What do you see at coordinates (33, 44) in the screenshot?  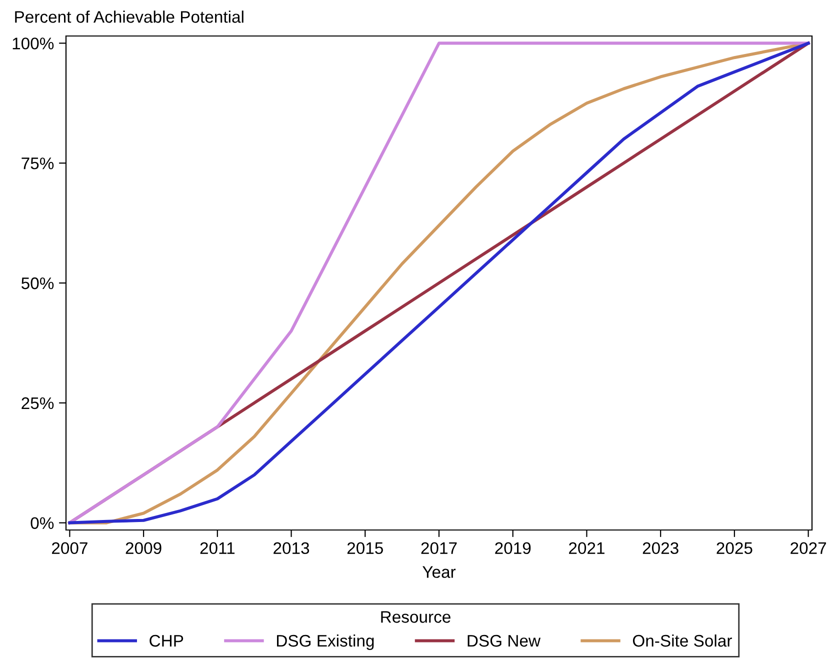 I see `y-tick-label: 100%` at bounding box center [33, 44].